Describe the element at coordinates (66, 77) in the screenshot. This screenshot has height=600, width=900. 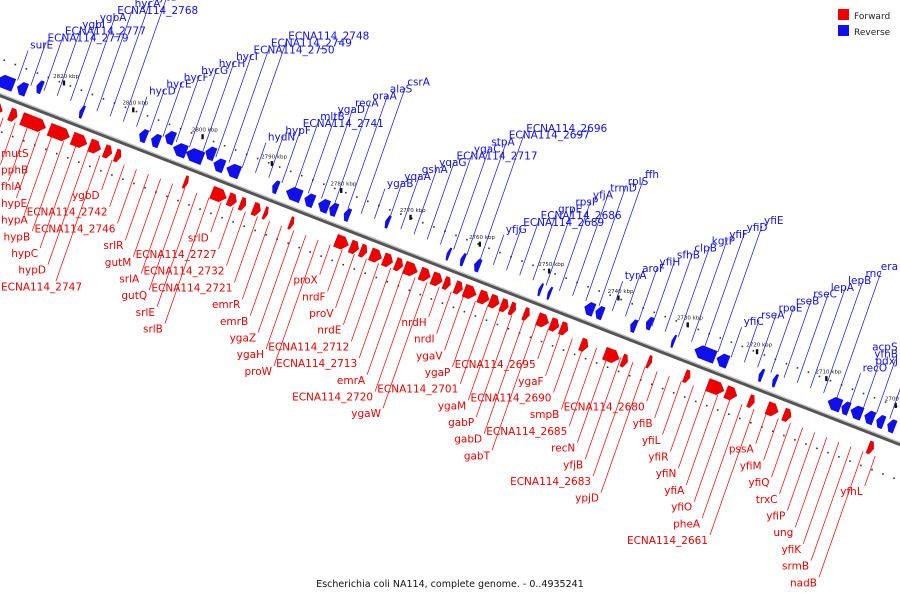
I see `tick-label: 2820 kbp` at that location.